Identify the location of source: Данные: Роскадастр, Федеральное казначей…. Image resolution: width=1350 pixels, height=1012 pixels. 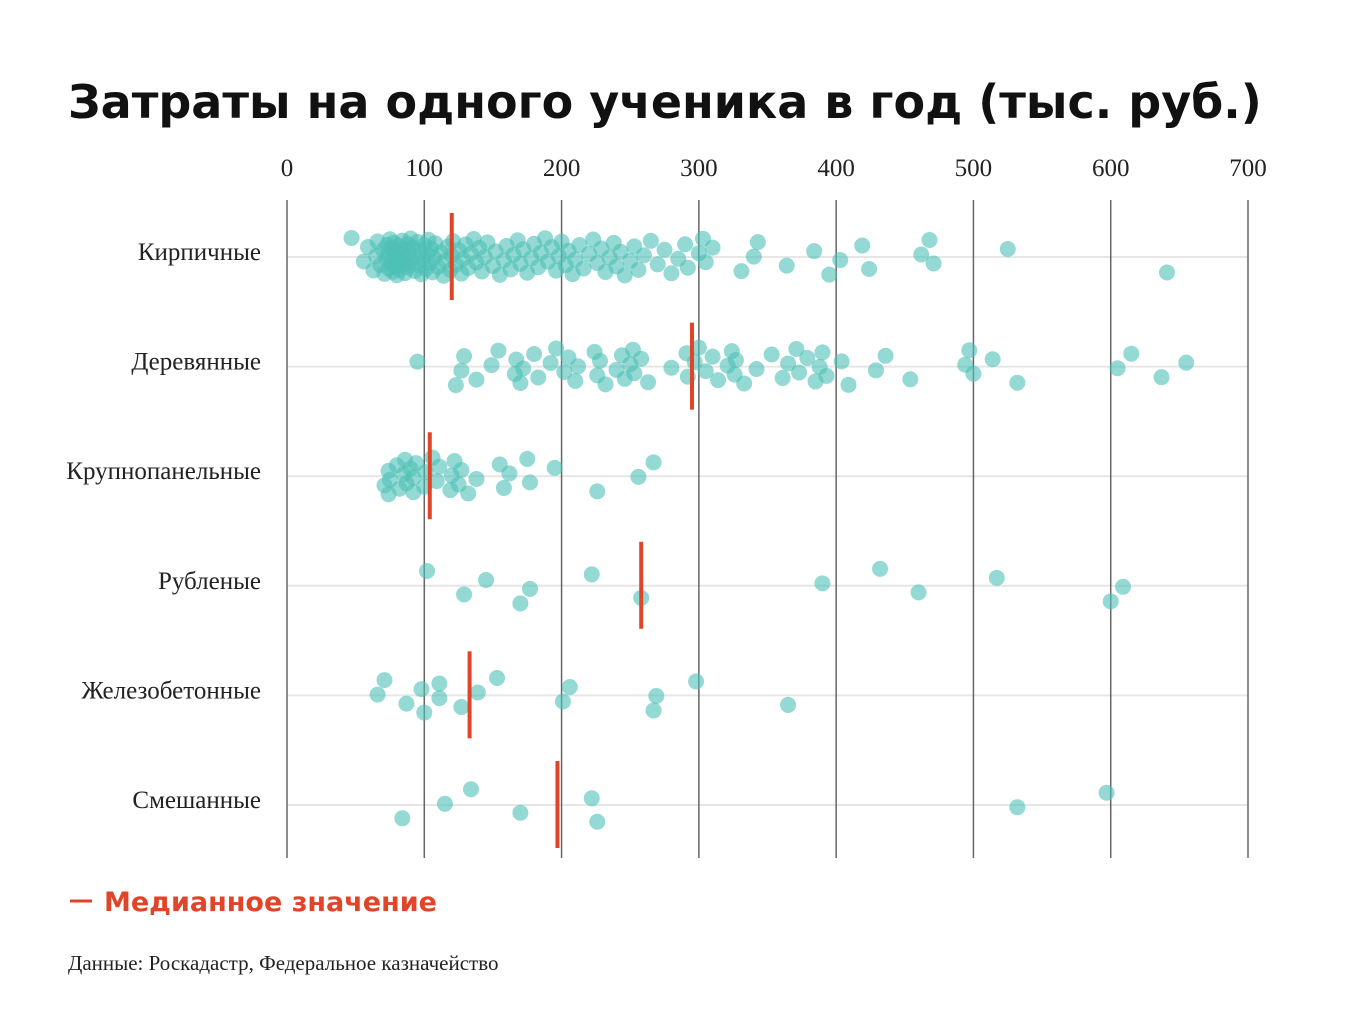
(283, 963).